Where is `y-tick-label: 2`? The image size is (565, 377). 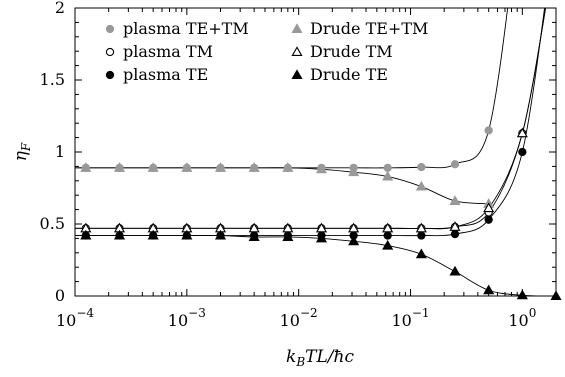
y-tick-label: 2 is located at coordinates (60, 8).